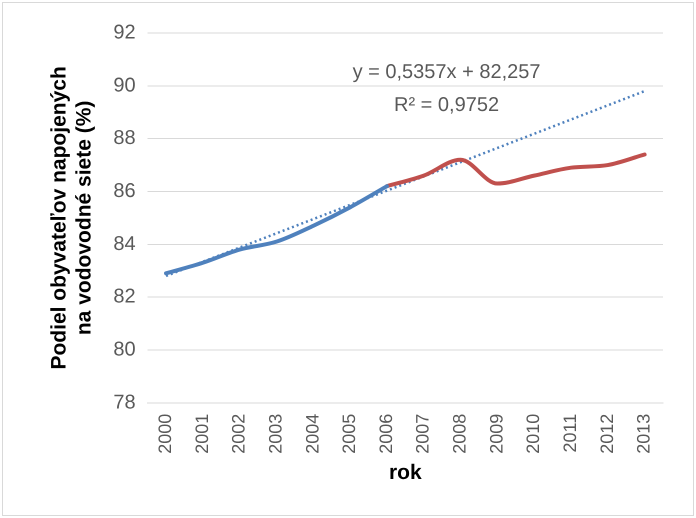 Image resolution: width=696 pixels, height=518 pixels. What do you see at coordinates (124, 138) in the screenshot?
I see `y-tick-label: 88` at bounding box center [124, 138].